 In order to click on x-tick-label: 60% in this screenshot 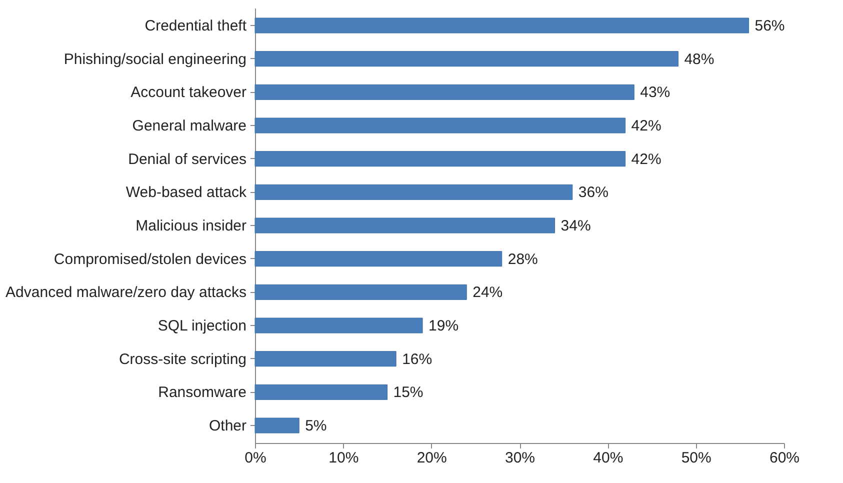, I will do `click(784, 458)`.